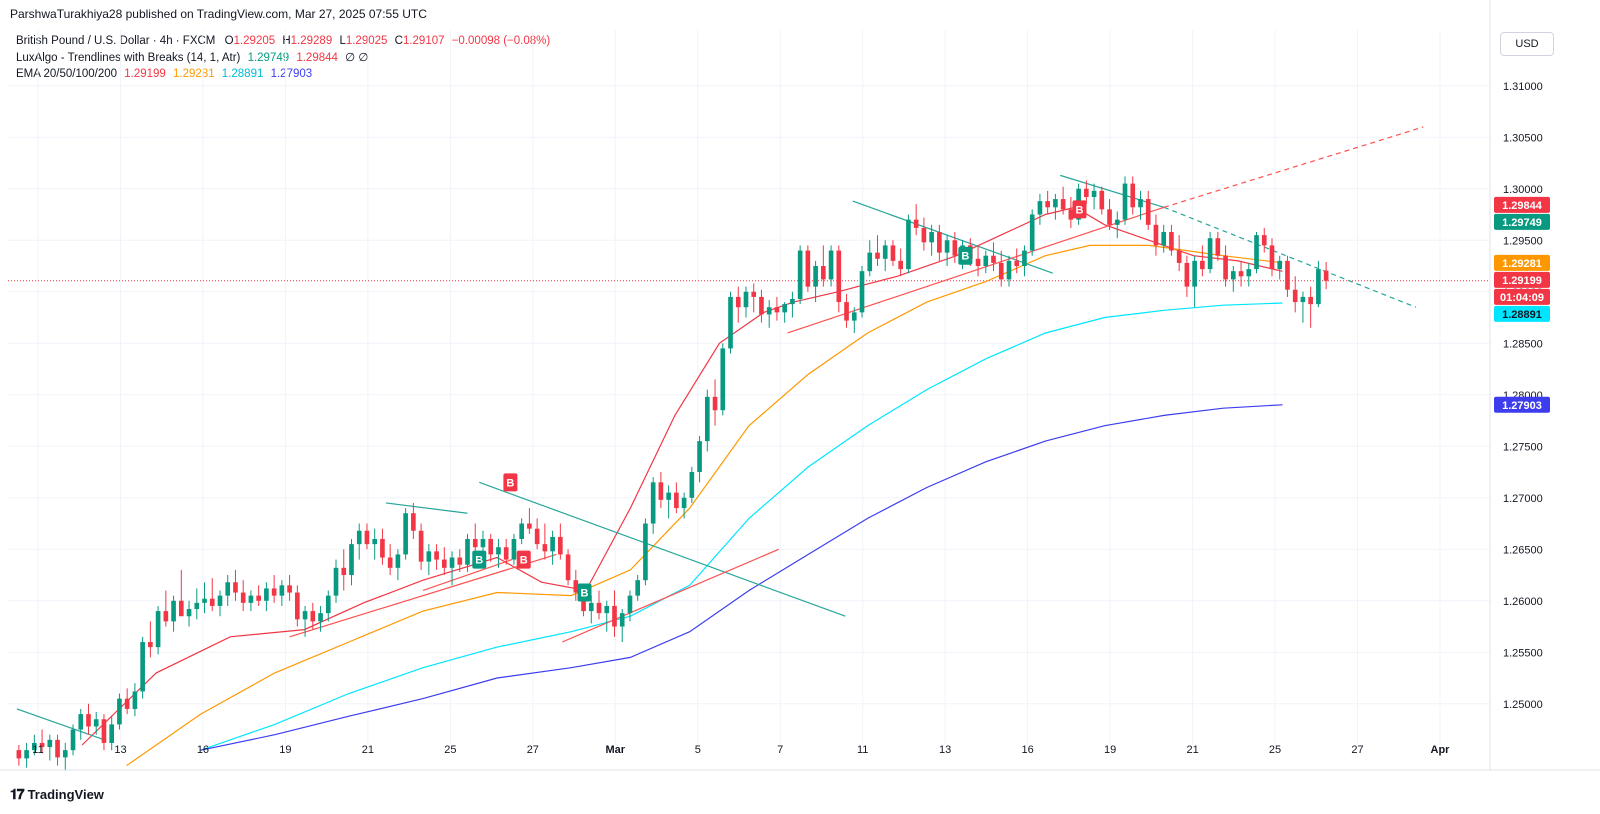  What do you see at coordinates (57, 794) in the screenshot?
I see `tradingview-logo: 𝟏𝟕 TradingView` at bounding box center [57, 794].